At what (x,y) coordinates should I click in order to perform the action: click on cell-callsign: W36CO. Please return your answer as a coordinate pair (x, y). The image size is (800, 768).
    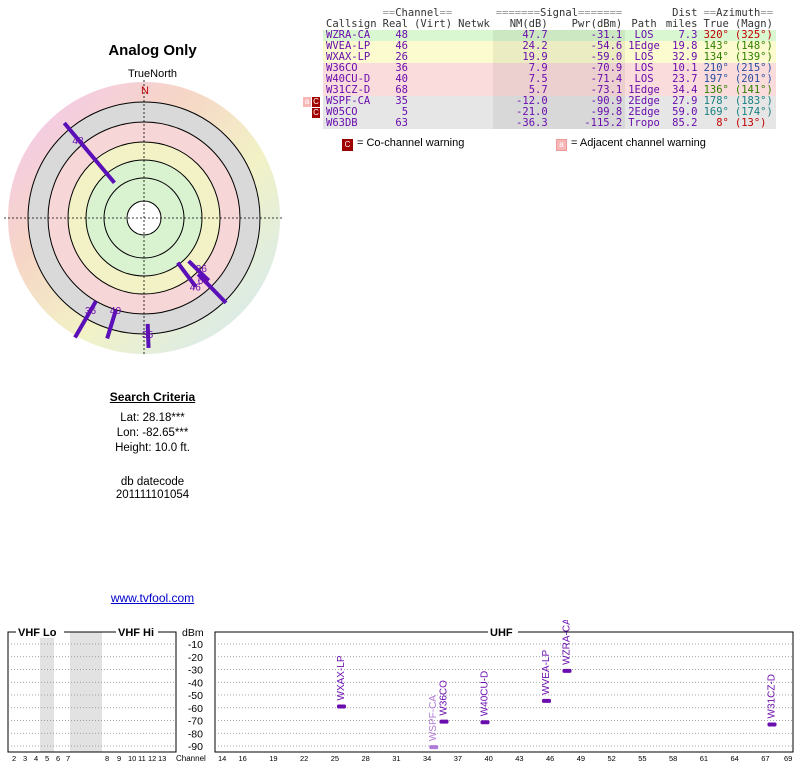
    Looking at the image, I should click on (342, 68).